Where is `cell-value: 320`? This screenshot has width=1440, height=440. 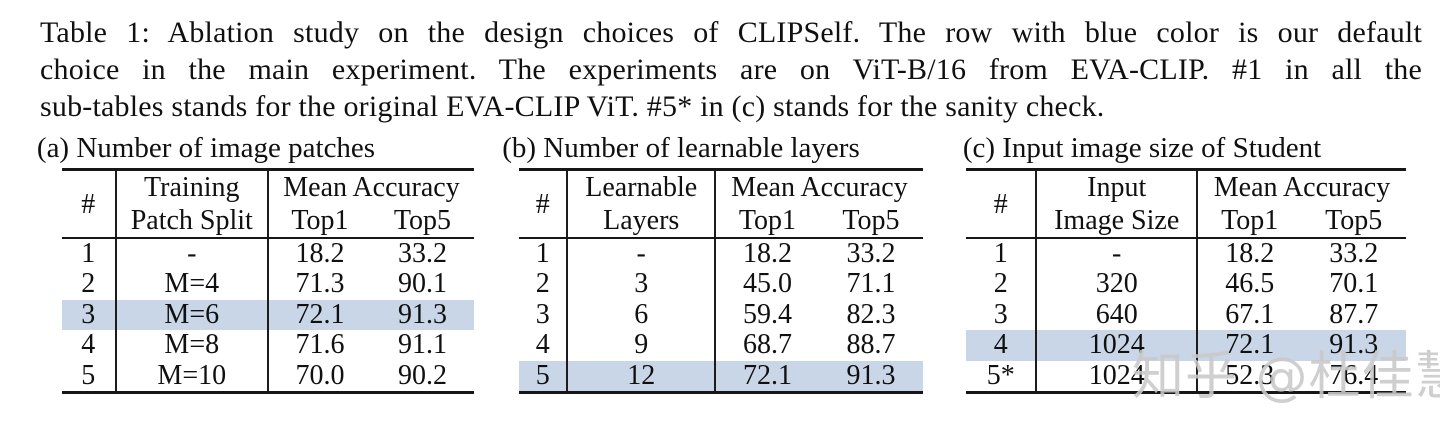
cell-value: 320 is located at coordinates (1117, 284).